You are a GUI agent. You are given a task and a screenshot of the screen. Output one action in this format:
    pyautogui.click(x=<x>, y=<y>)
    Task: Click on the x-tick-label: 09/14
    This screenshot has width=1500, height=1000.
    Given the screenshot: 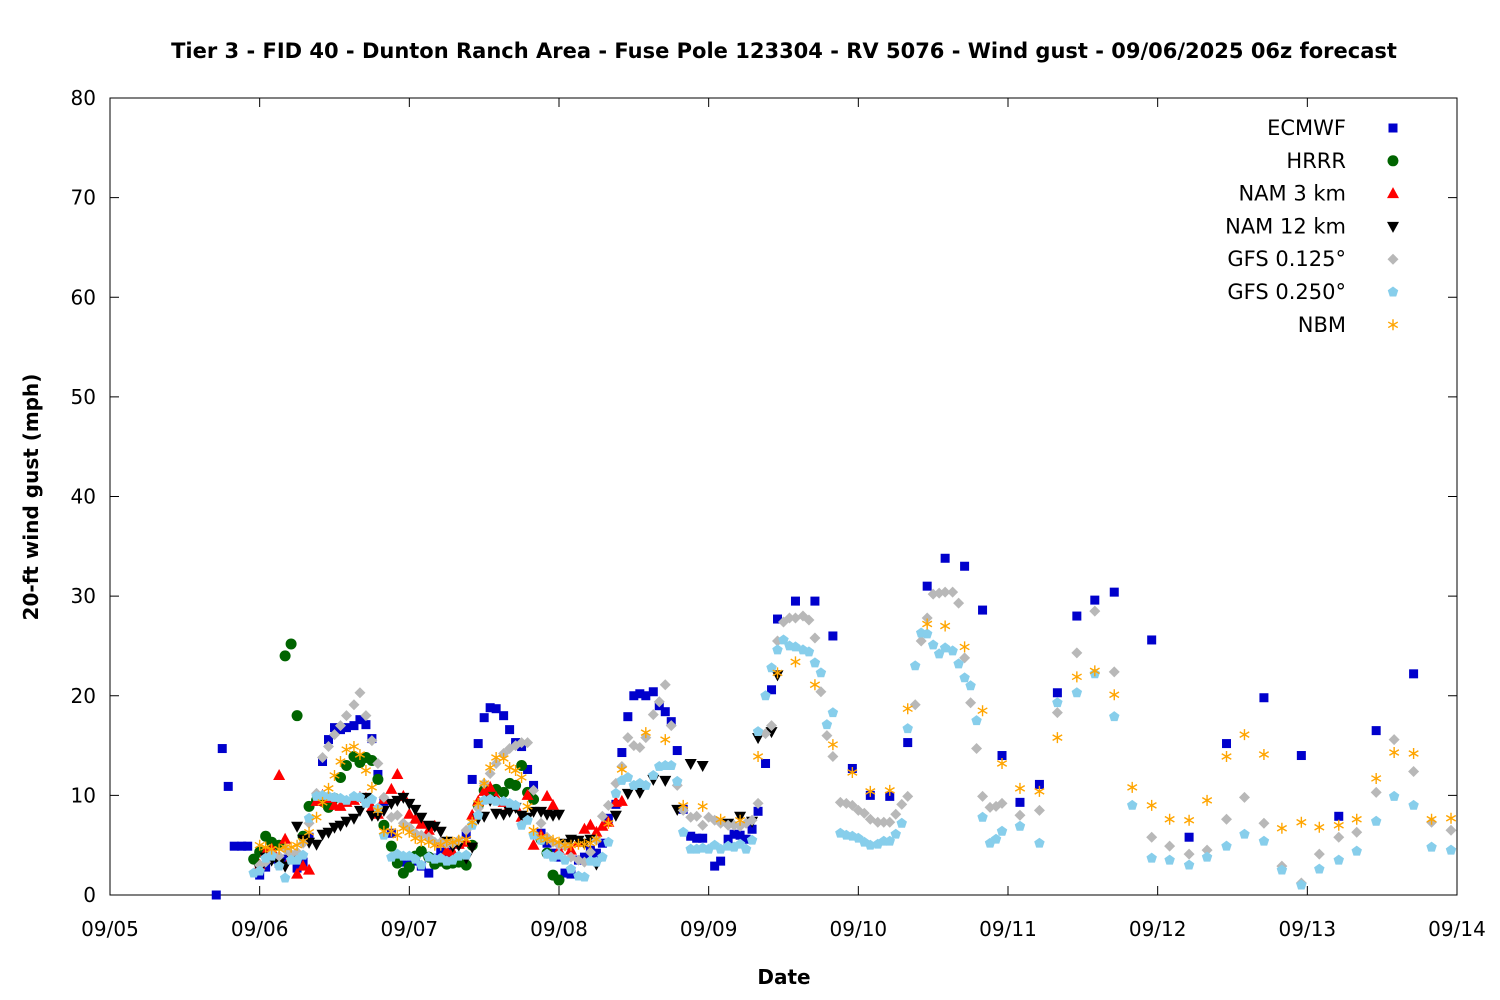 What is the action you would take?
    pyautogui.click(x=1457, y=929)
    